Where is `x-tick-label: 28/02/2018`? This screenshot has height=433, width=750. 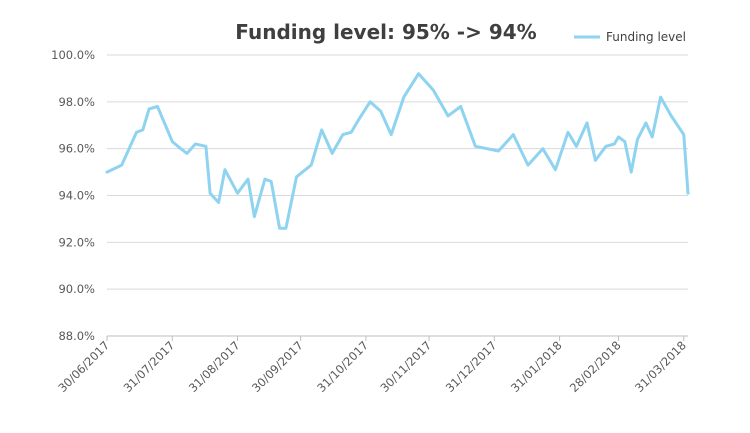
x-tick-label: 28/02/2018 is located at coordinates (595, 366).